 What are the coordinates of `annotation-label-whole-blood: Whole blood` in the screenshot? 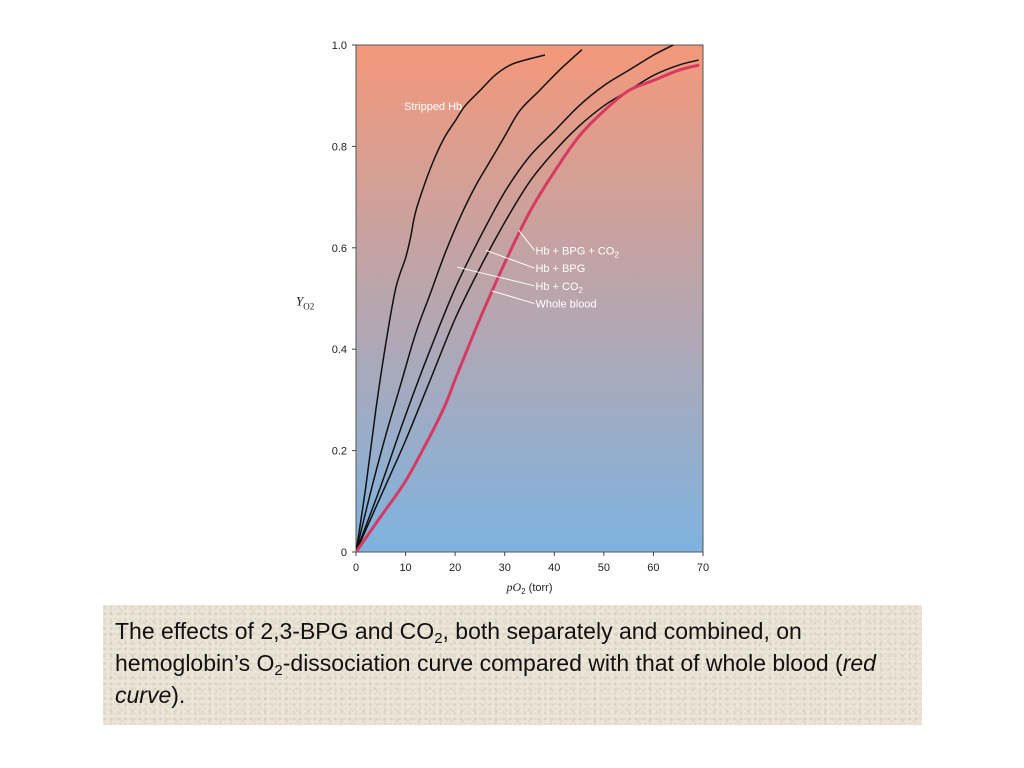 It's located at (565, 305).